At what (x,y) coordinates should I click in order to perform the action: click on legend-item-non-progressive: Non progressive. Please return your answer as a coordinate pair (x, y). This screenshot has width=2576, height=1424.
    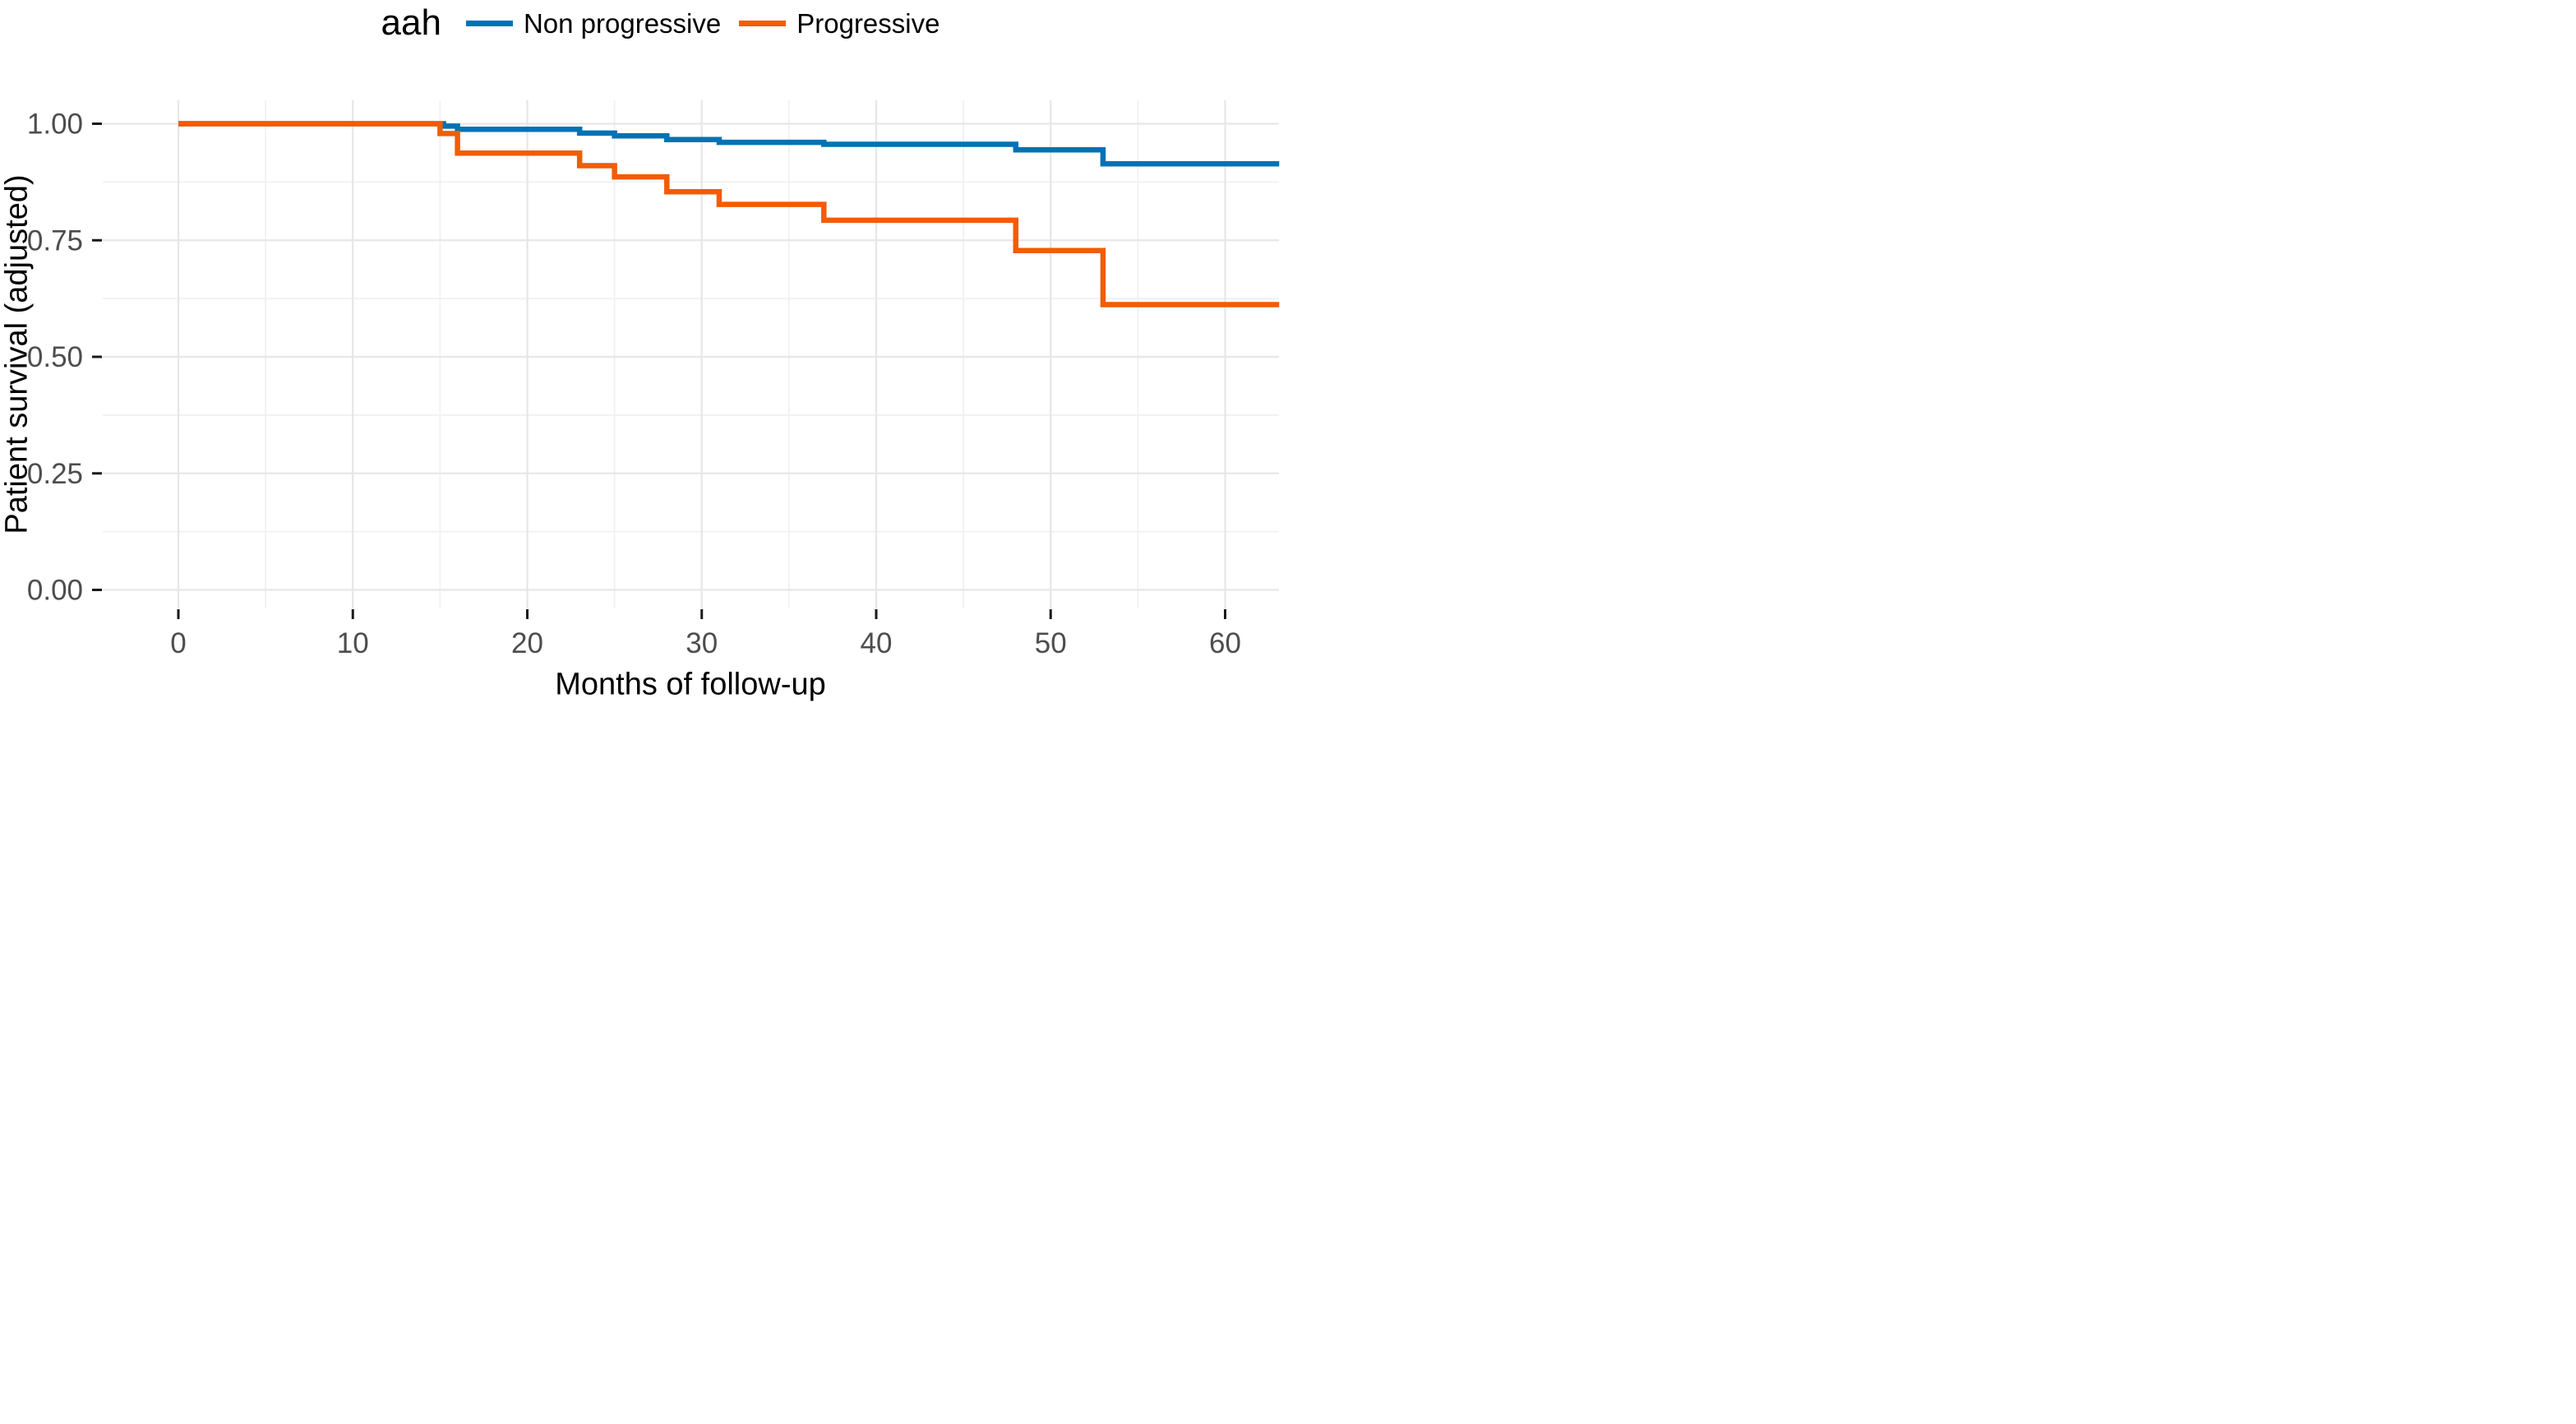
    Looking at the image, I should click on (594, 23).